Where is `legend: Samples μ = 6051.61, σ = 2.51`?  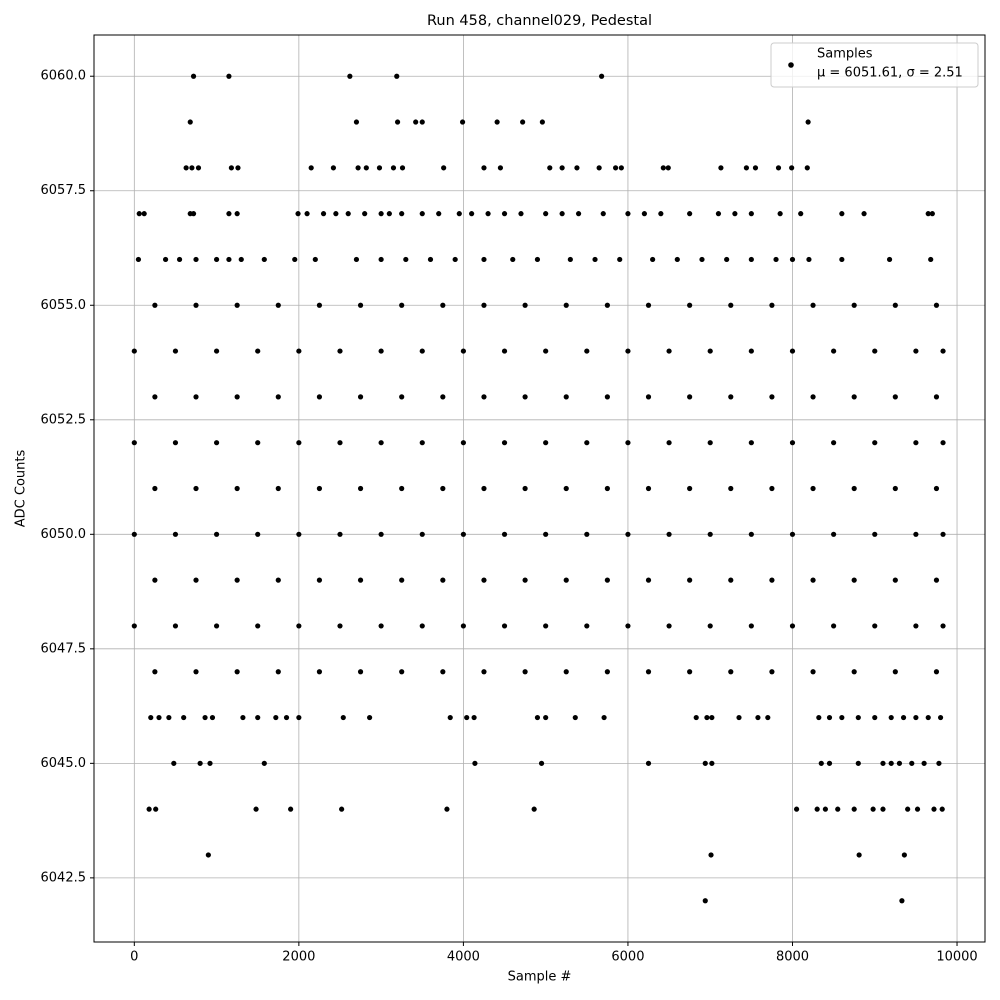
legend: Samples μ = 6051.61, σ = 2.51 is located at coordinates (874, 65).